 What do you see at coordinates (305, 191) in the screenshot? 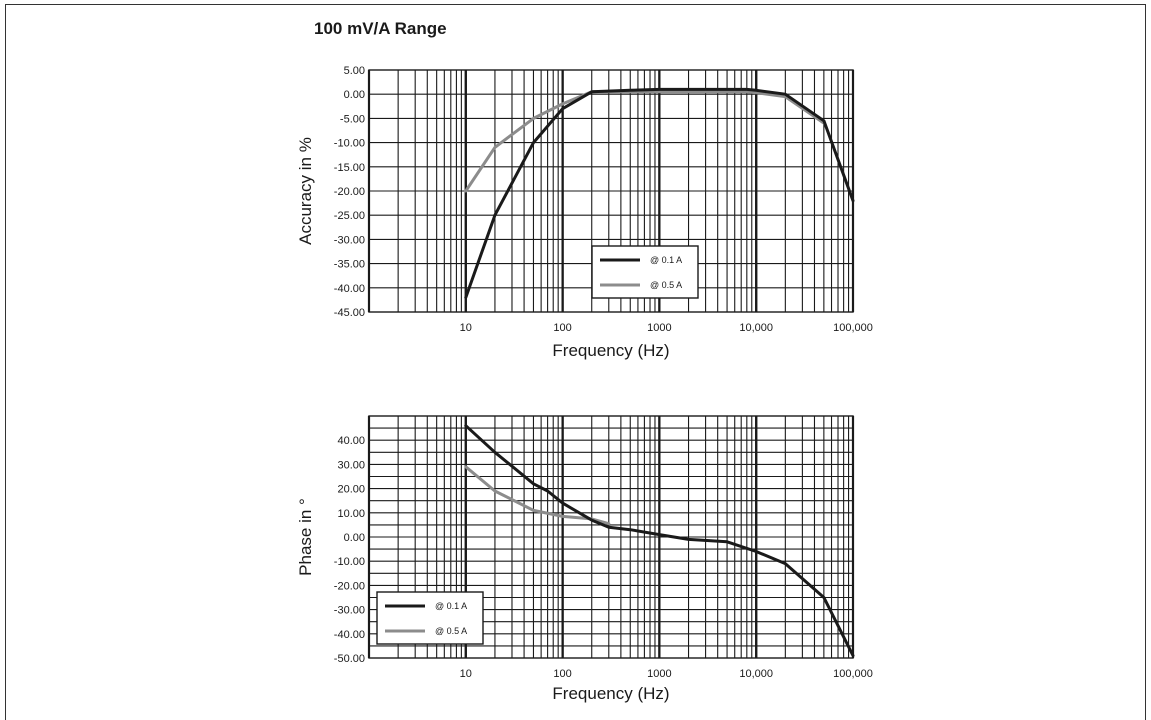
I see `y-axis-title: Accuracy in %` at bounding box center [305, 191].